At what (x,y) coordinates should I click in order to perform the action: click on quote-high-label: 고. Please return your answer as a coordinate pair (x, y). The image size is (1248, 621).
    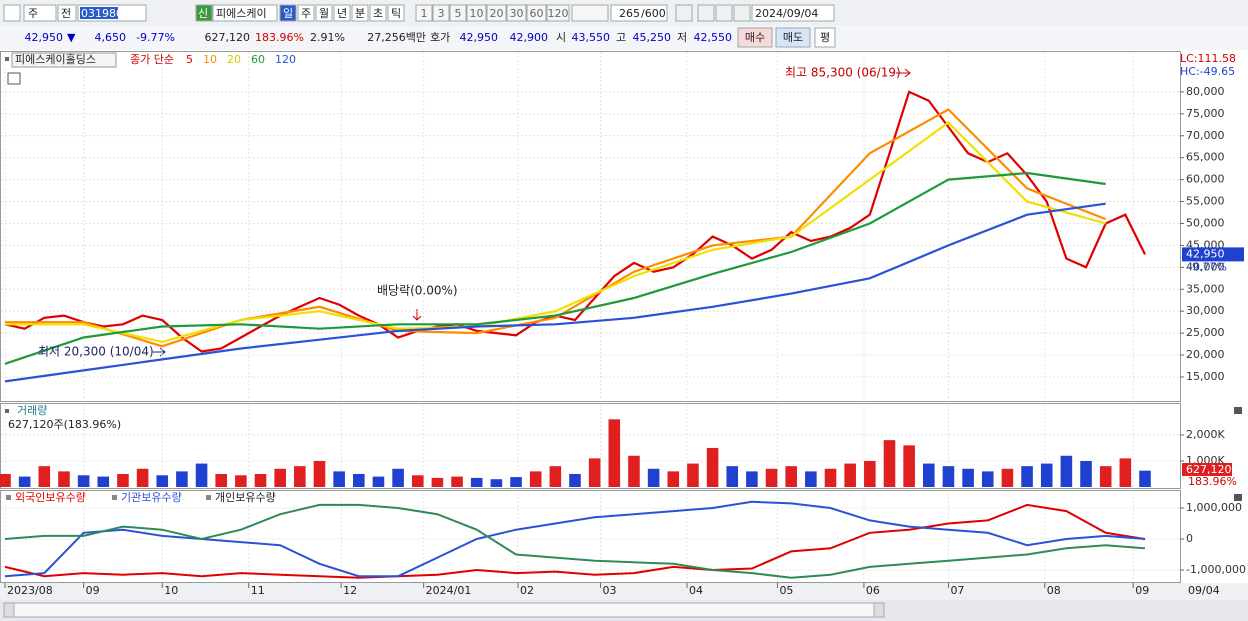
    Looking at the image, I should click on (621, 37).